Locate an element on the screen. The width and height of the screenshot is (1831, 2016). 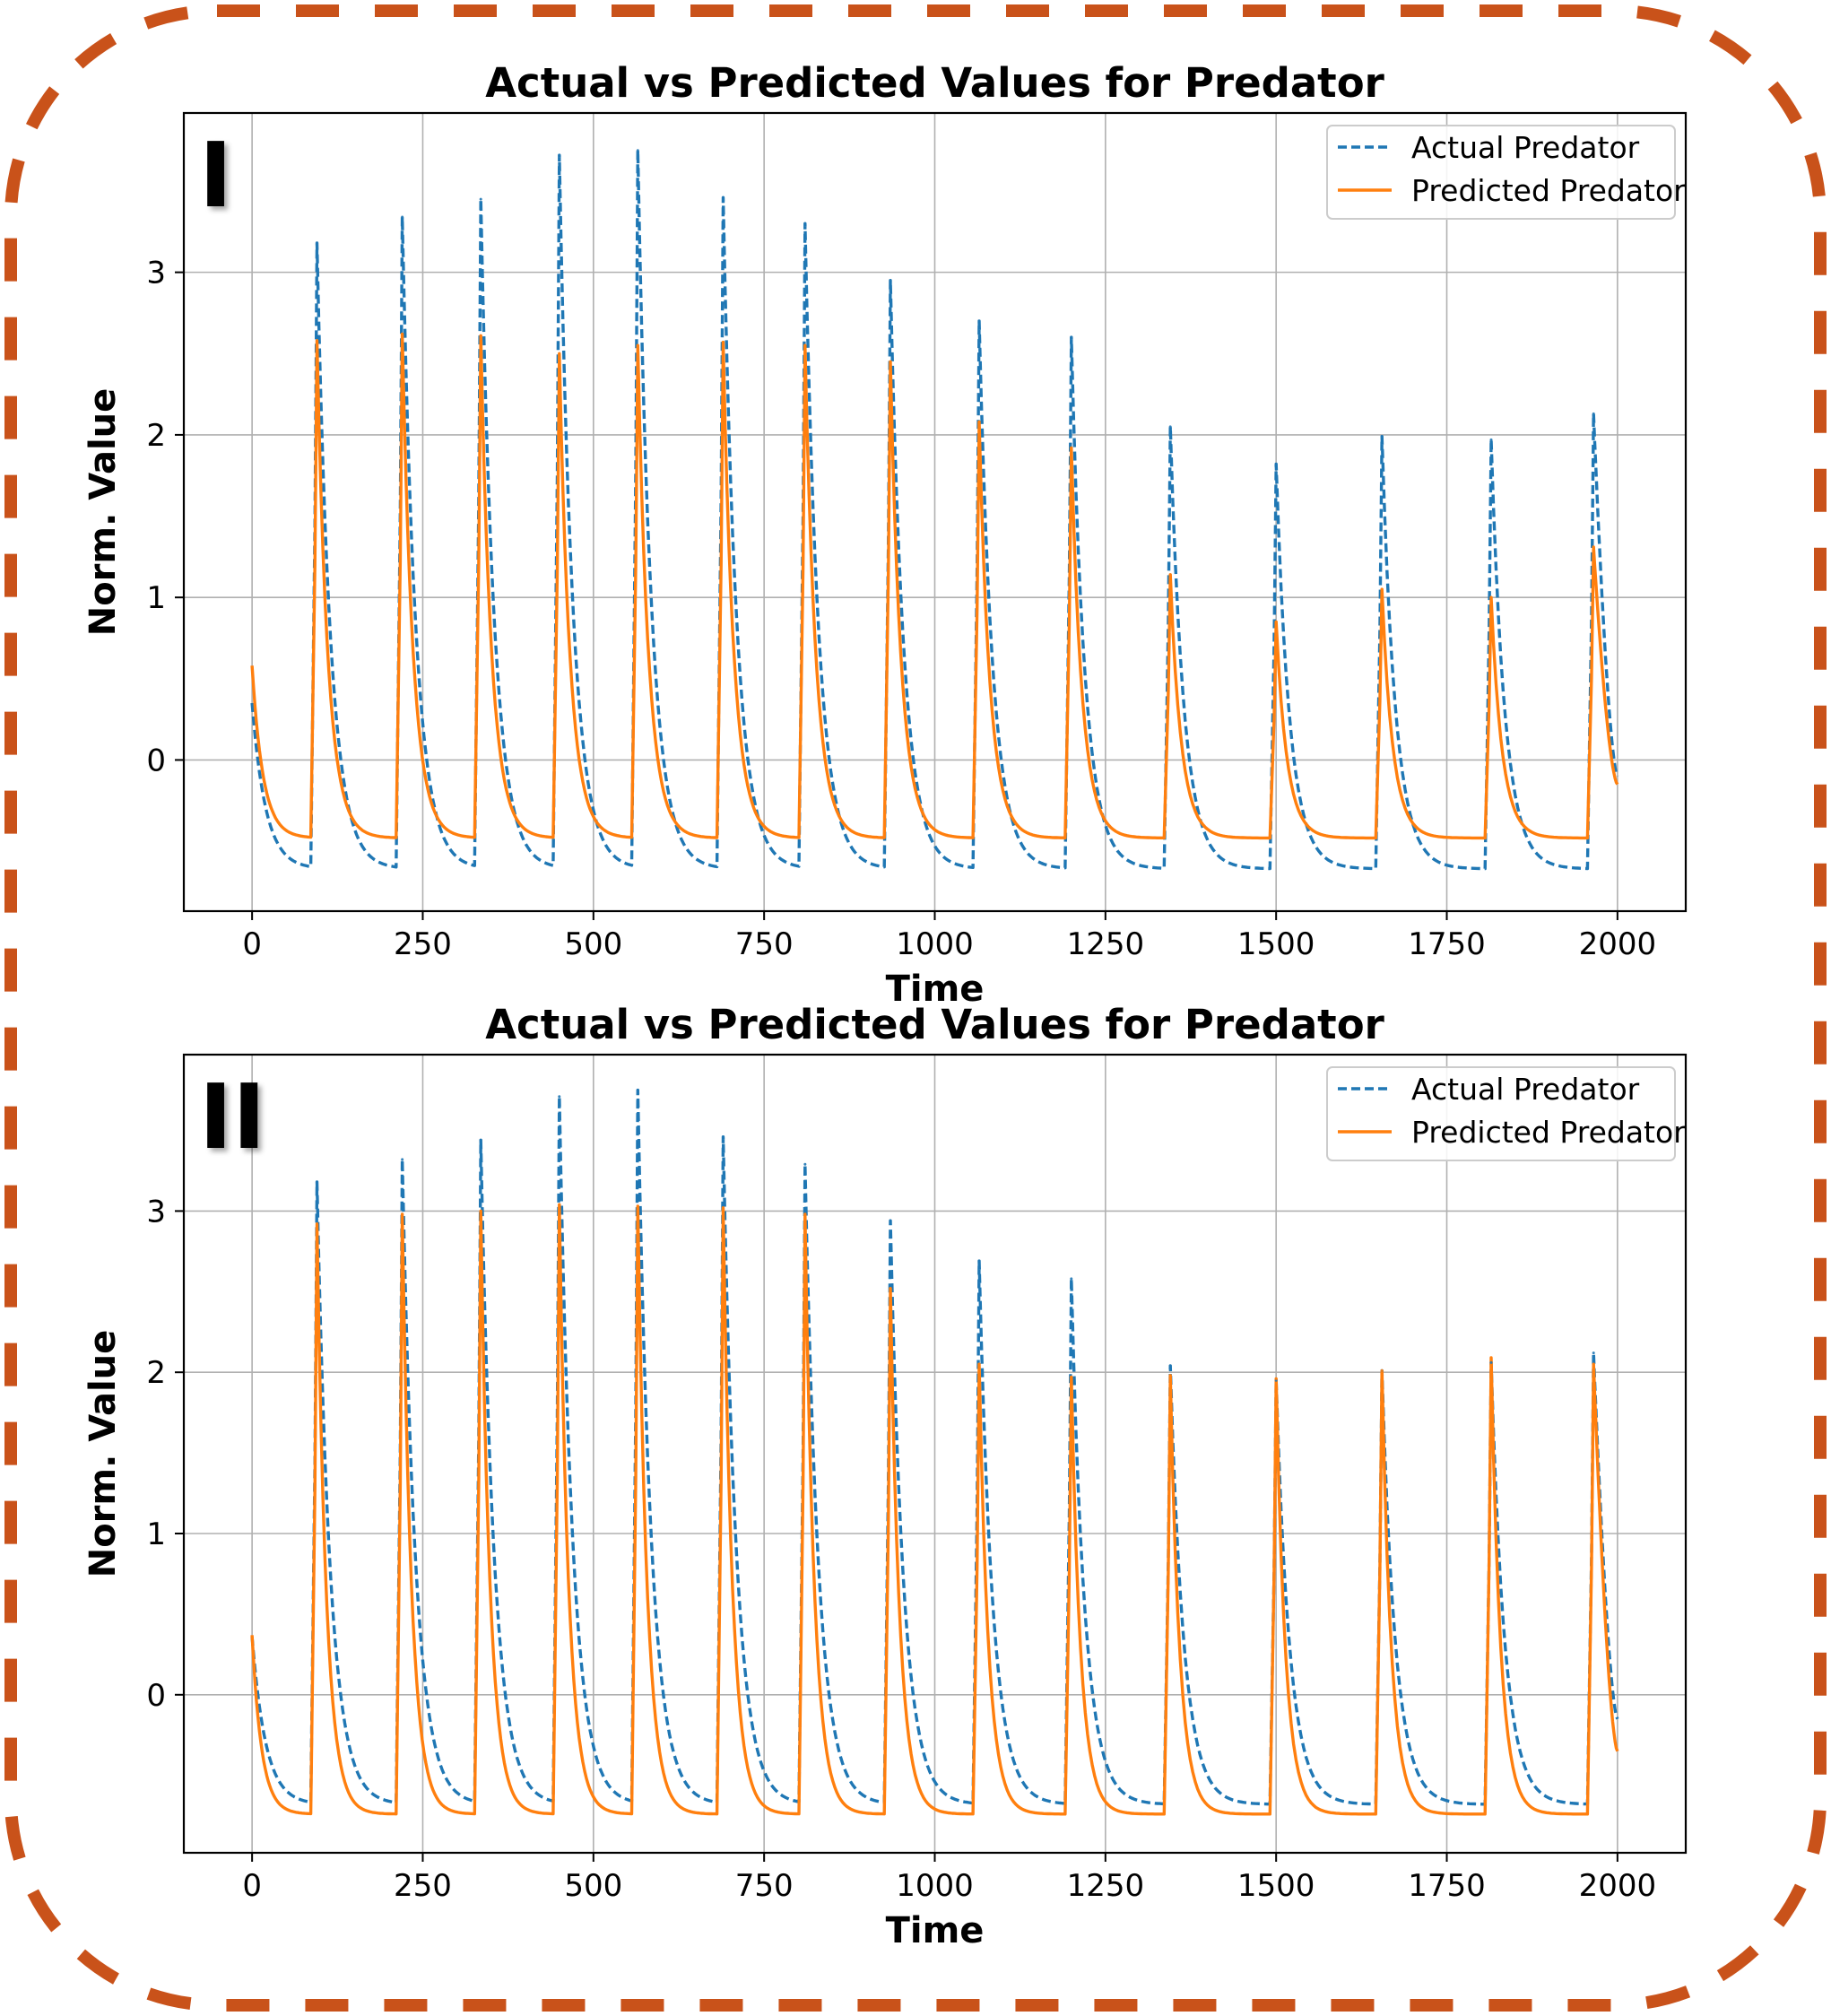
panel-label: I is located at coordinates (215, 175).